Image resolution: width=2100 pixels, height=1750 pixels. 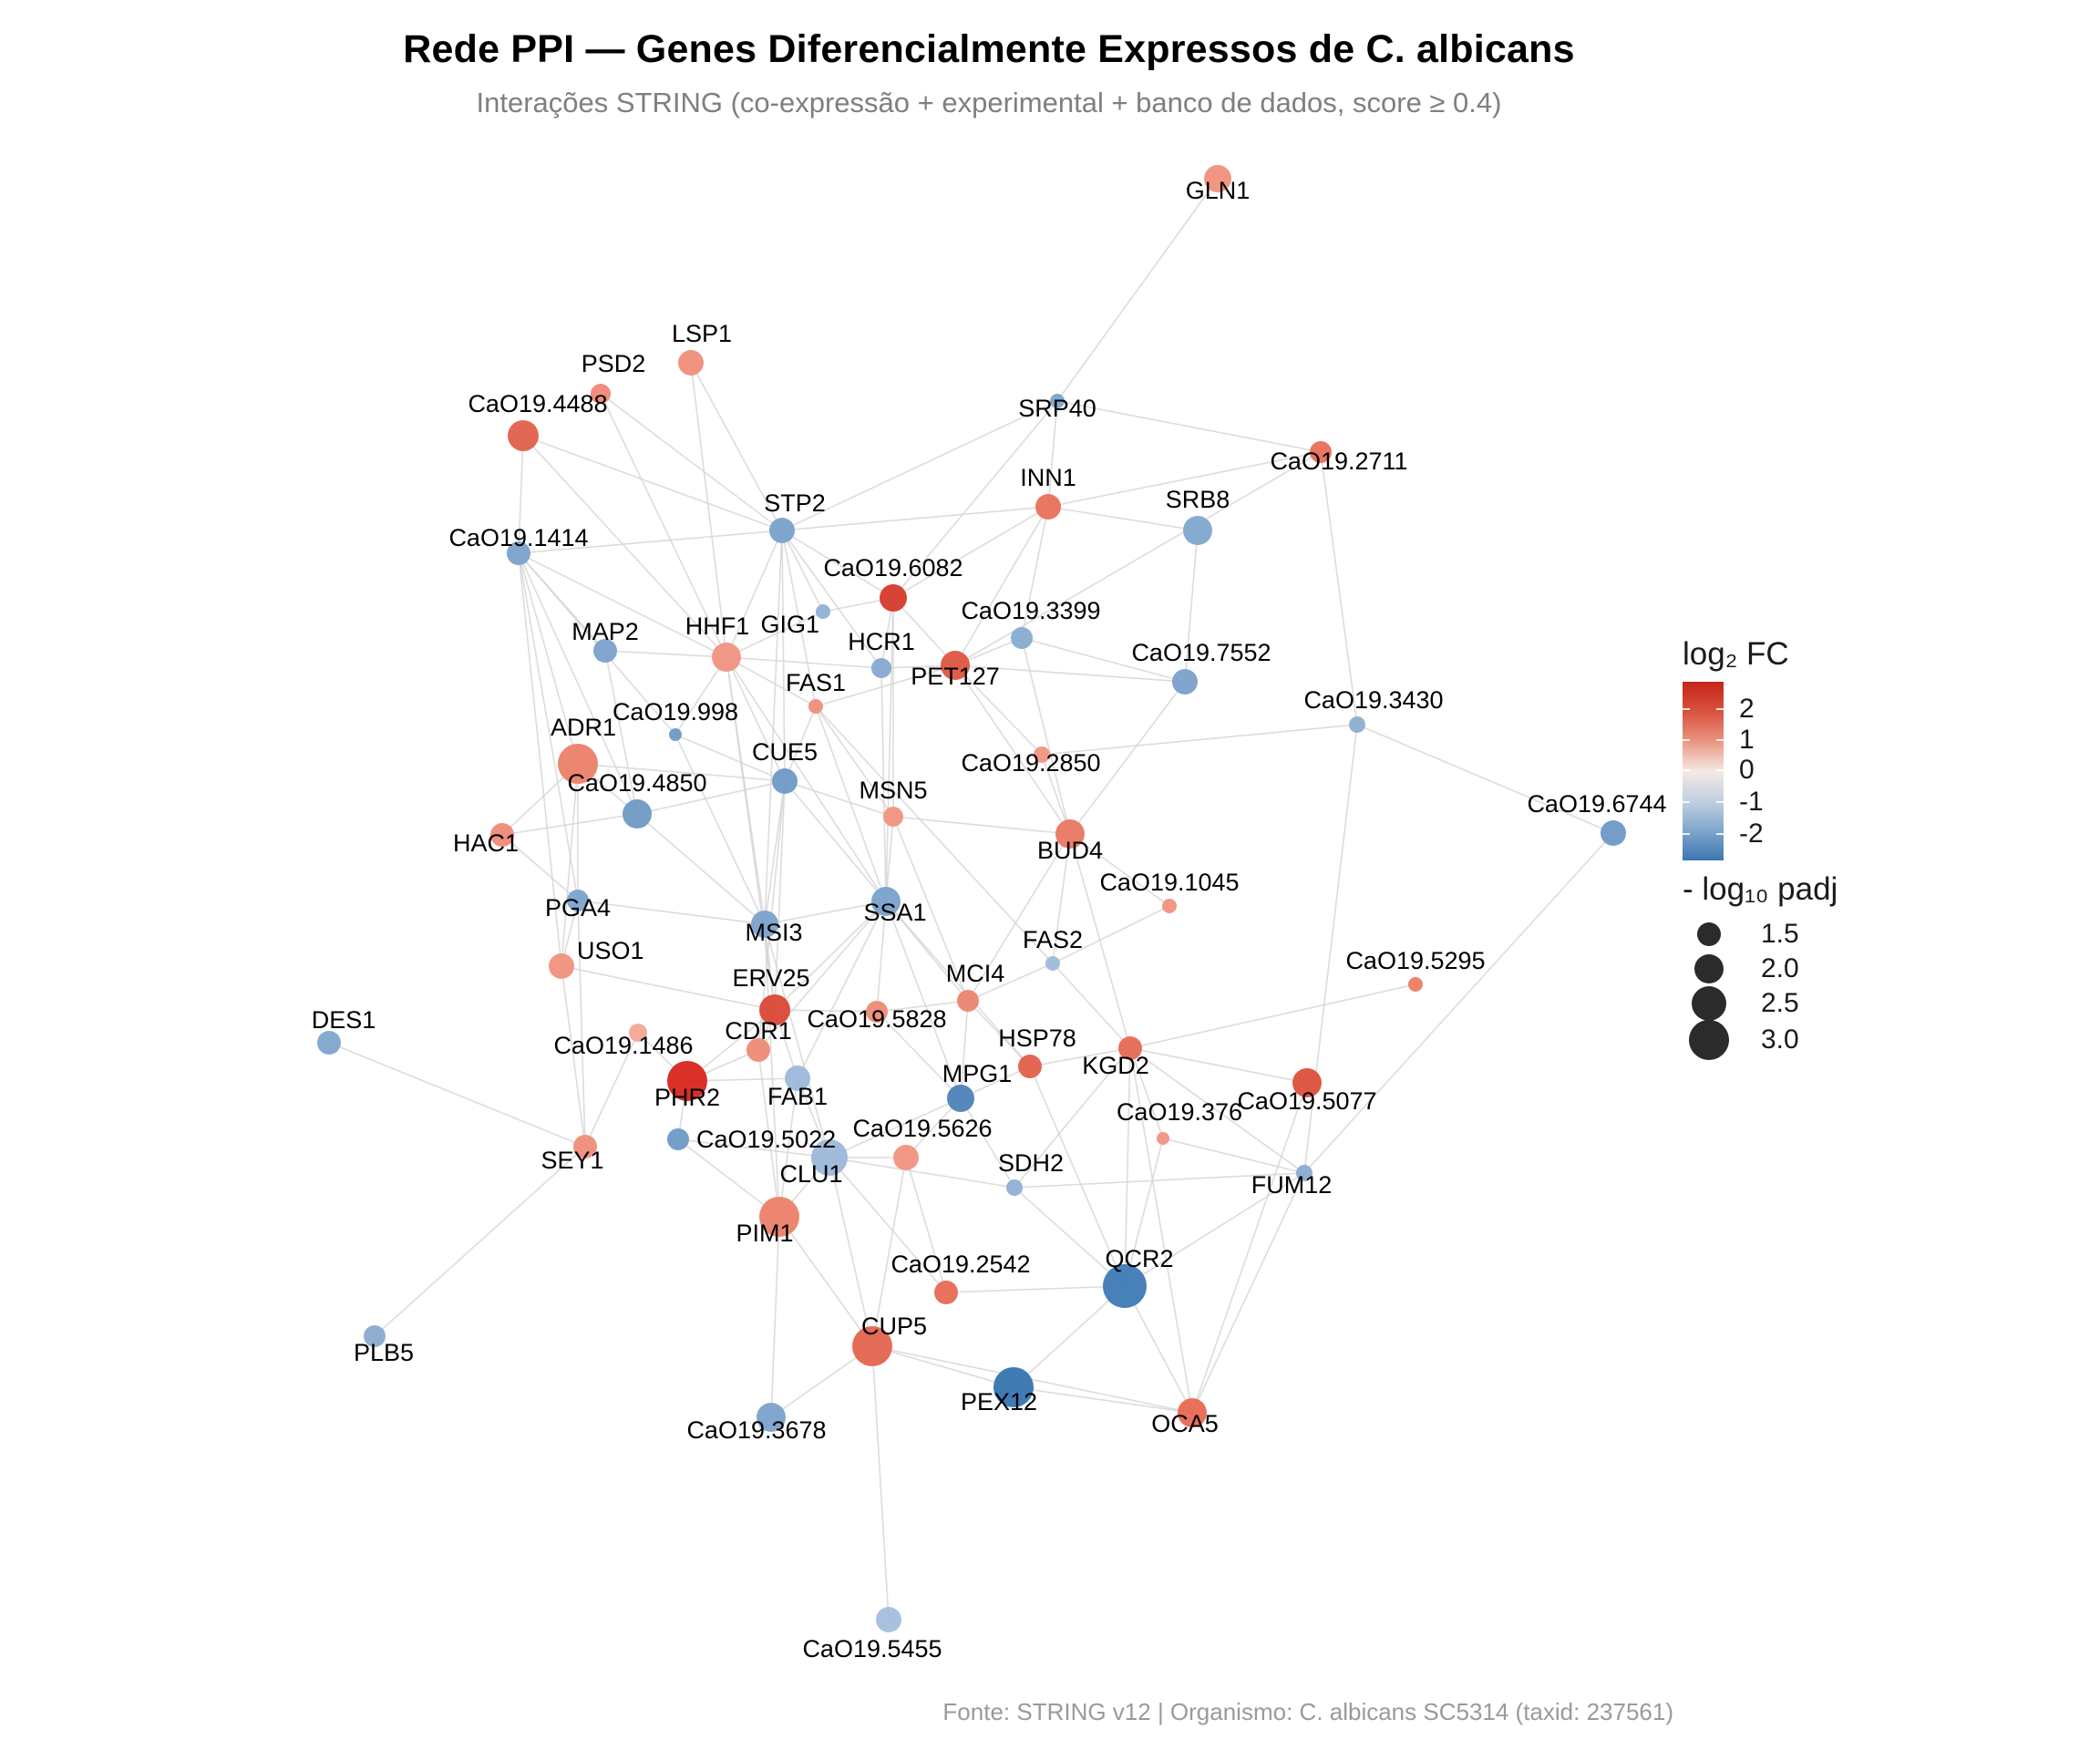 What do you see at coordinates (765, 924) in the screenshot?
I see `node-MSI3` at bounding box center [765, 924].